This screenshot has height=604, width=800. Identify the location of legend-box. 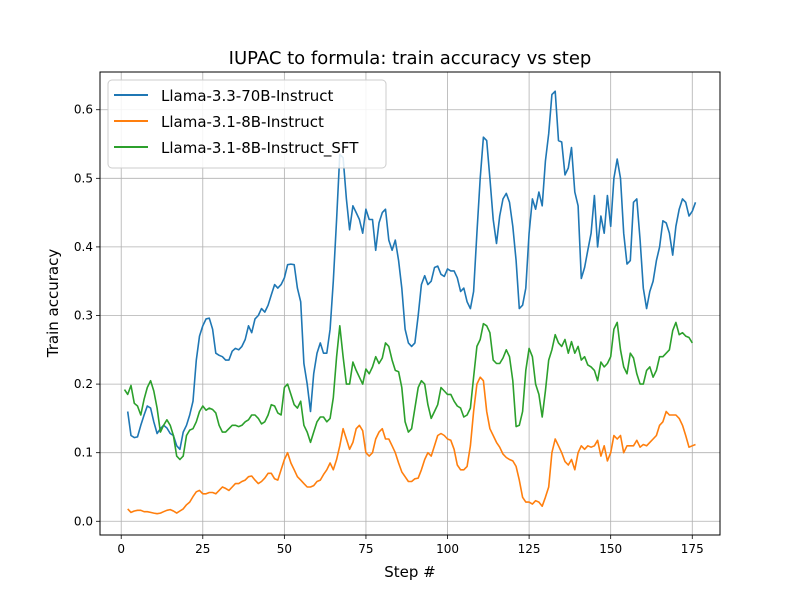
(247, 124).